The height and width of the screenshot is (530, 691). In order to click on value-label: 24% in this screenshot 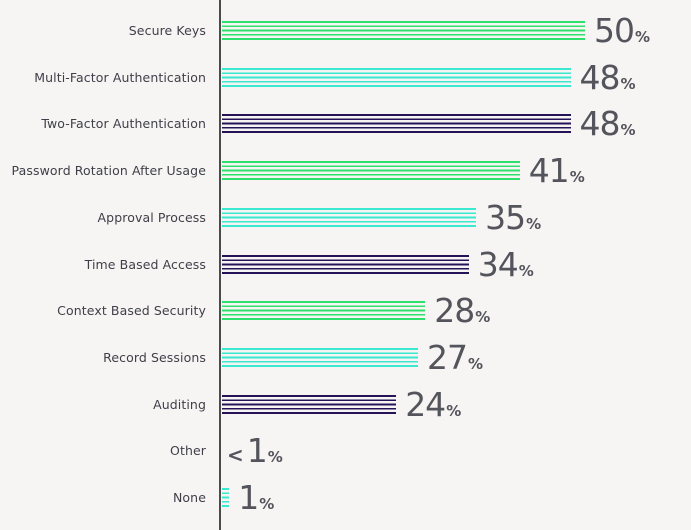, I will do `click(433, 404)`.